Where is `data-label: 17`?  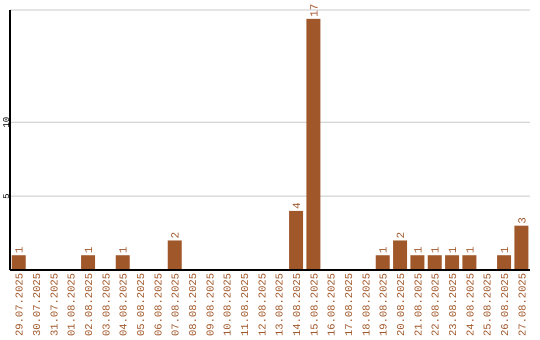 data-label: 17 is located at coordinates (315, 10).